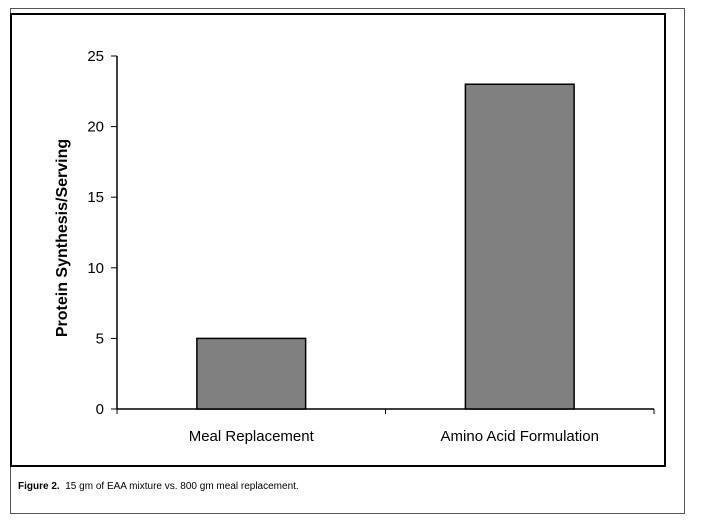  What do you see at coordinates (251, 373) in the screenshot?
I see `bar-meal-replacement` at bounding box center [251, 373].